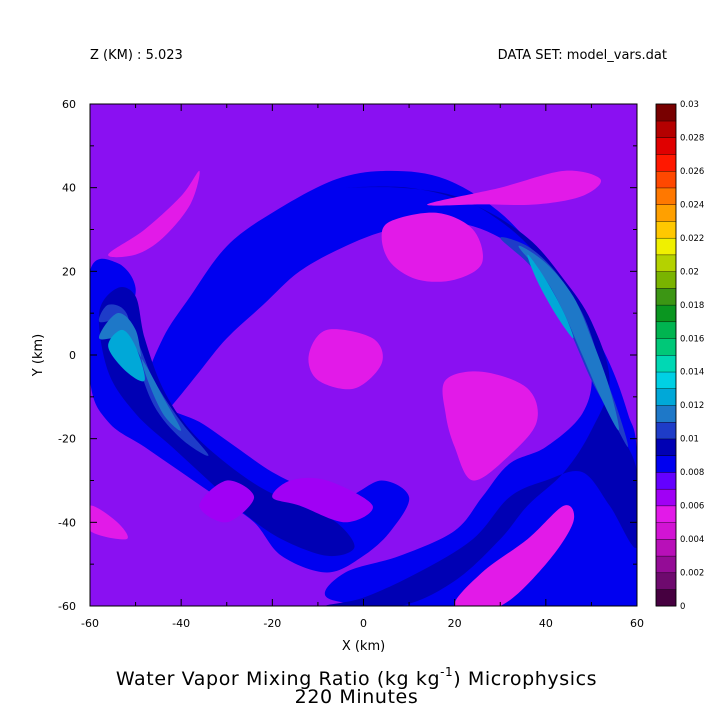 The width and height of the screenshot is (713, 713). Describe the element at coordinates (692, 339) in the screenshot. I see `colorbar-label: 0.016` at that location.